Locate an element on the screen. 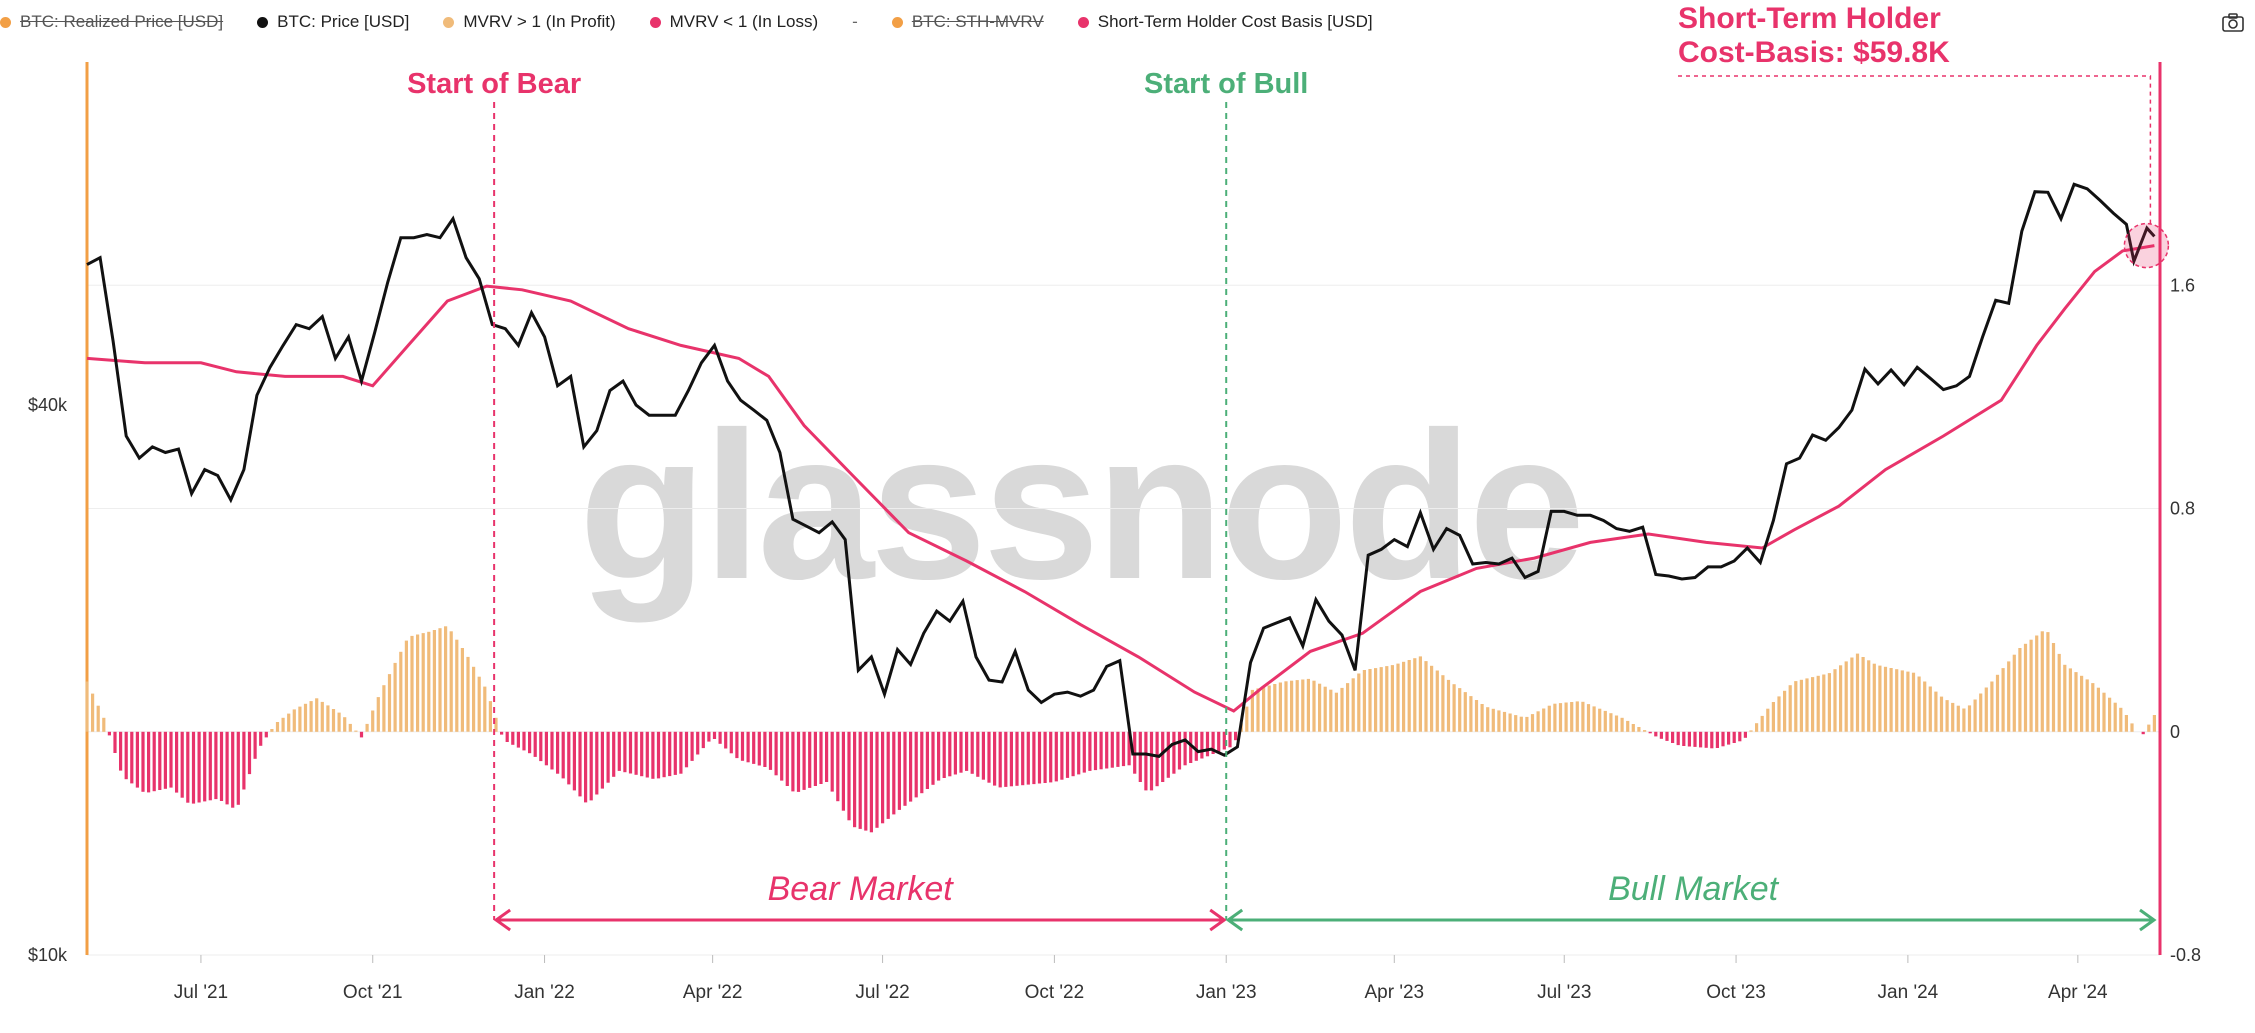 The height and width of the screenshot is (1033, 2255). legend-item-5: BTC: STH-MVRV is located at coordinates (967, 22).